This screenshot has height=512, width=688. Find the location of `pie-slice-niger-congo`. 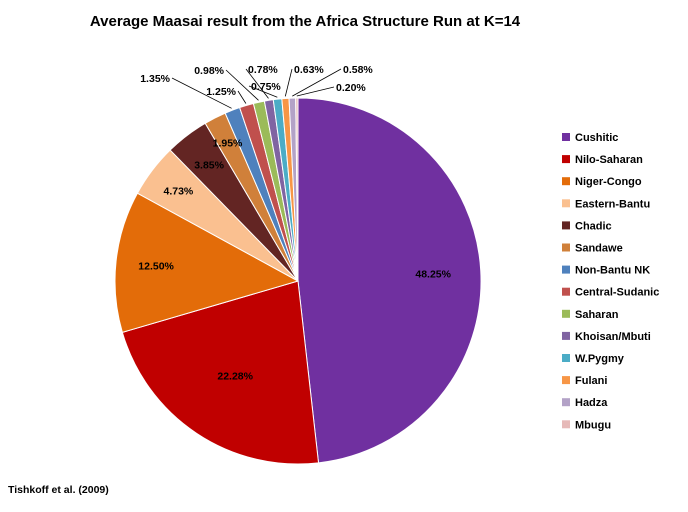

pie-slice-niger-congo is located at coordinates (207, 262).